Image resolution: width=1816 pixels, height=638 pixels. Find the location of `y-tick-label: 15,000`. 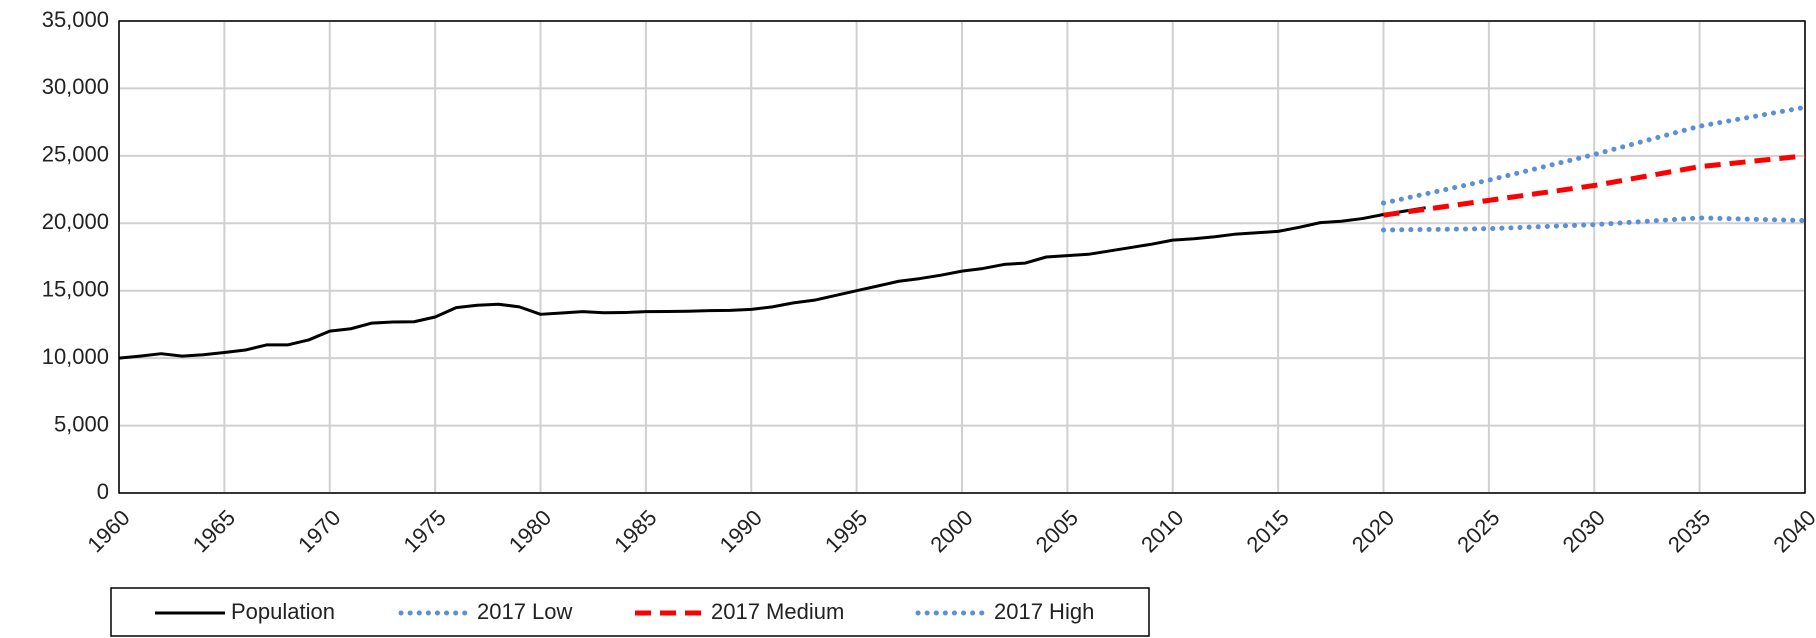

y-tick-label: 15,000 is located at coordinates (75, 289).